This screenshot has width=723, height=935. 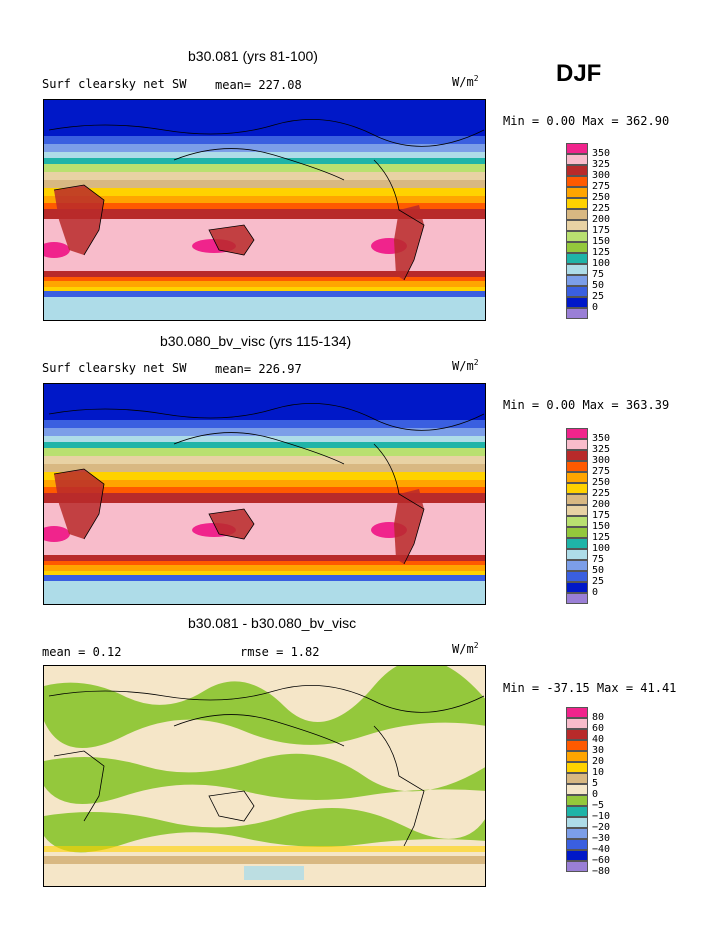 I want to click on colorbar2-tick-label: 225, so click(x=601, y=493).